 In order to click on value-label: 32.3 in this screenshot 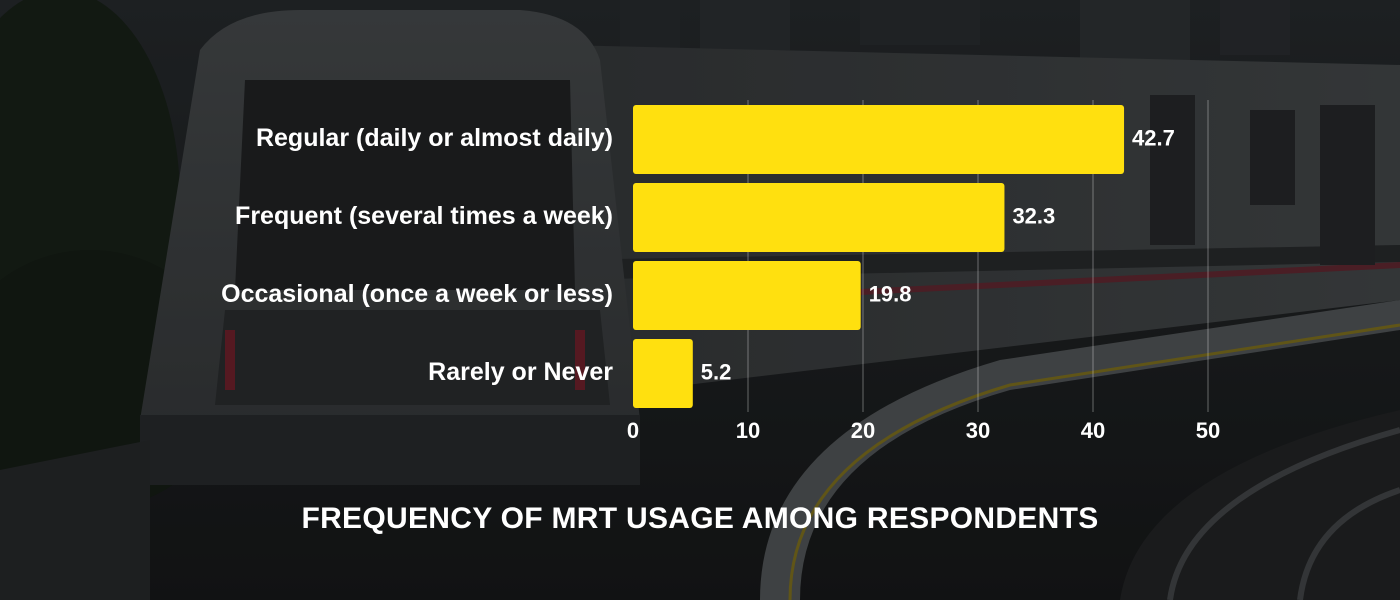, I will do `click(1033, 215)`.